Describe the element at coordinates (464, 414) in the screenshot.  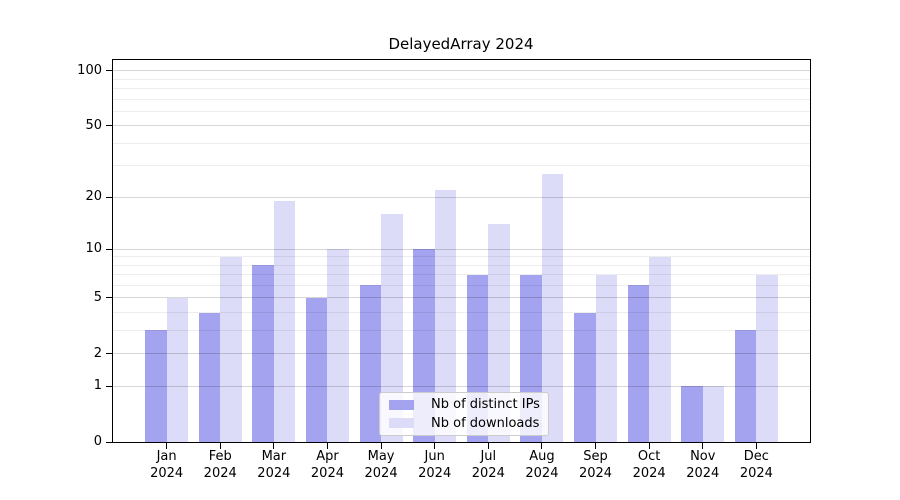
I see `legend: Nb of distinct IPs Nb of downloads` at that location.